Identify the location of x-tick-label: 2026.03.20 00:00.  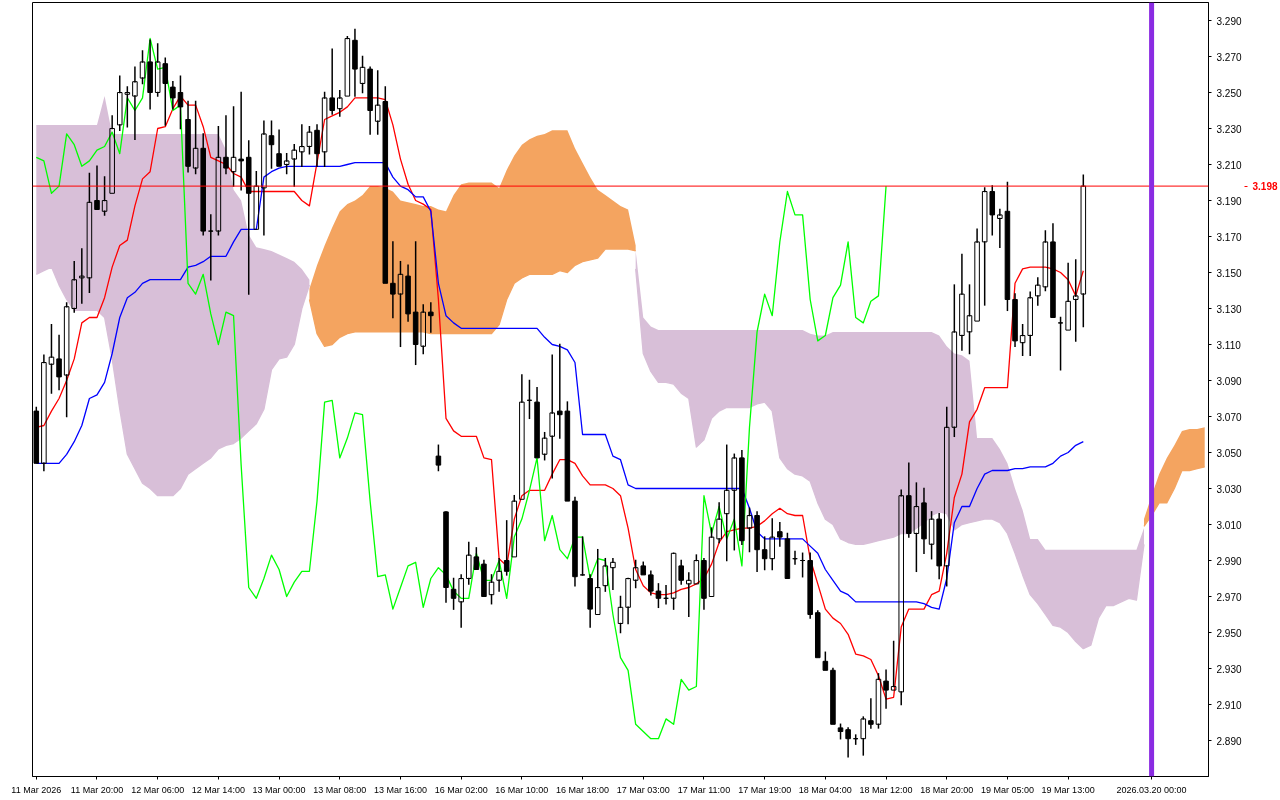
(1151, 789).